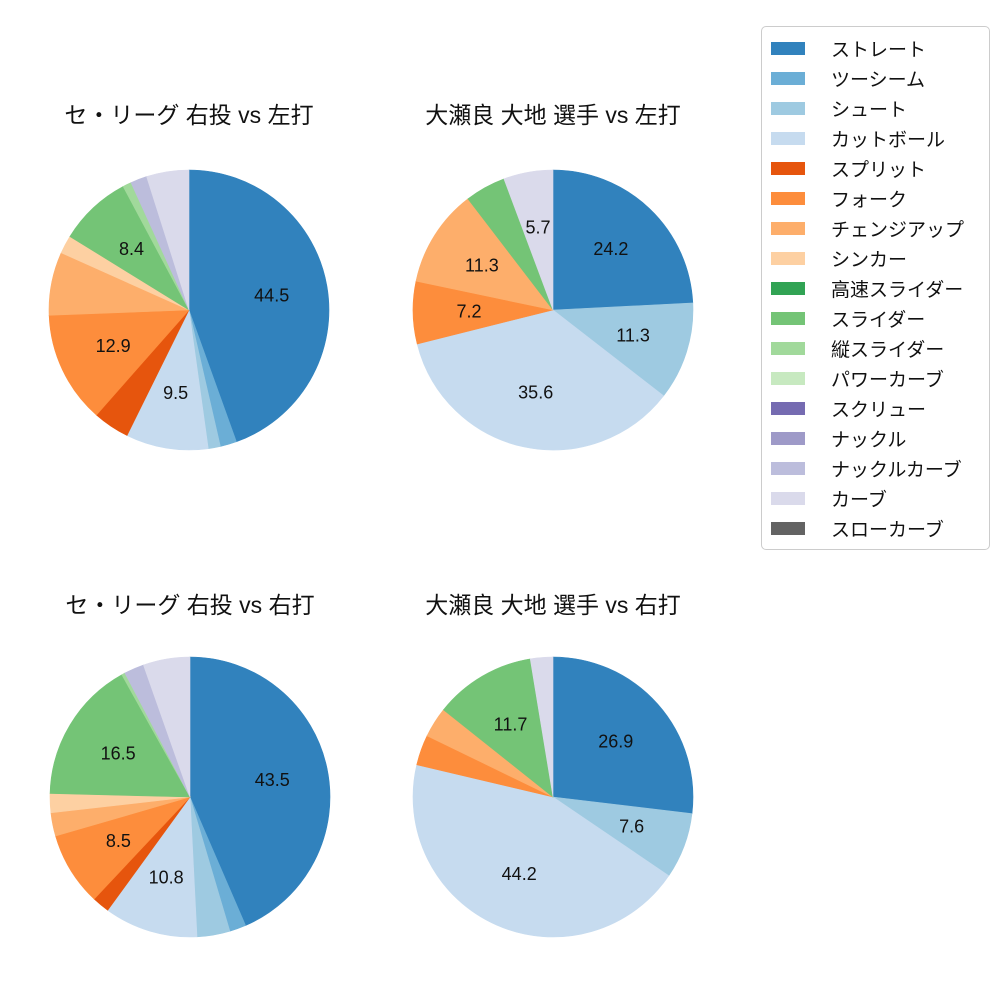 Image resolution: width=1000 pixels, height=1000 pixels. What do you see at coordinates (553, 605) in the screenshot?
I see `chart-title: 大瀬良 大地 選手 vs 右打` at bounding box center [553, 605].